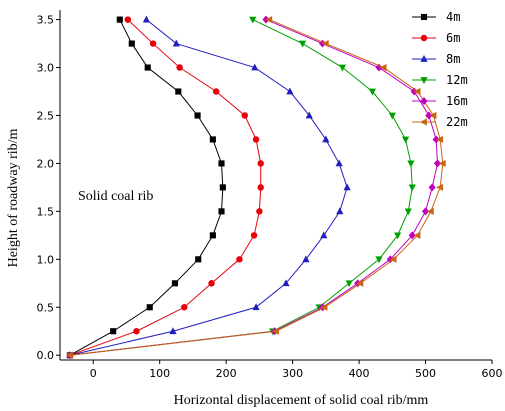 The height and width of the screenshot is (411, 505). Describe the element at coordinates (46, 68) in the screenshot. I see `y-tick-label: 3.0` at that location.